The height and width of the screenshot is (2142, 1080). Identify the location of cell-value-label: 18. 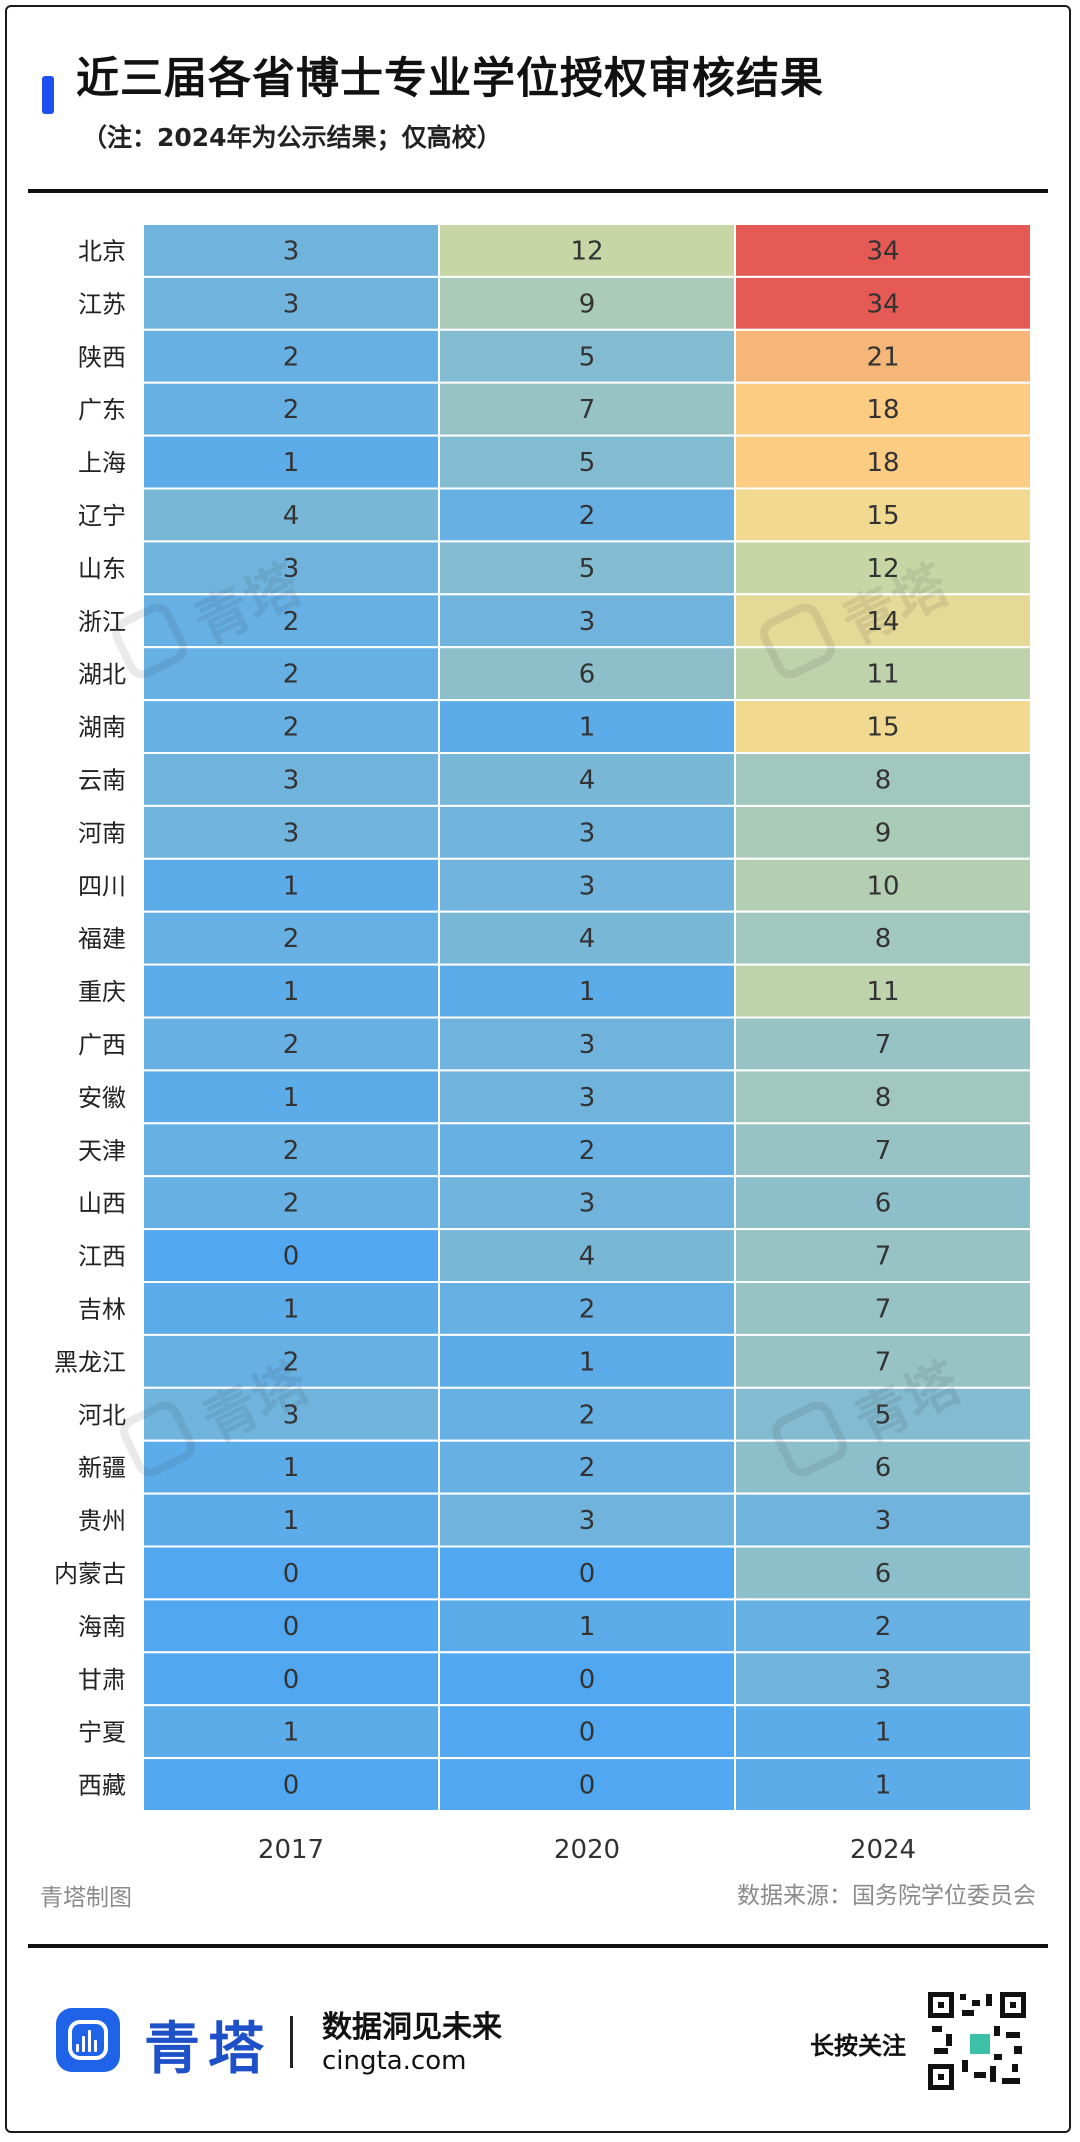
(882, 463).